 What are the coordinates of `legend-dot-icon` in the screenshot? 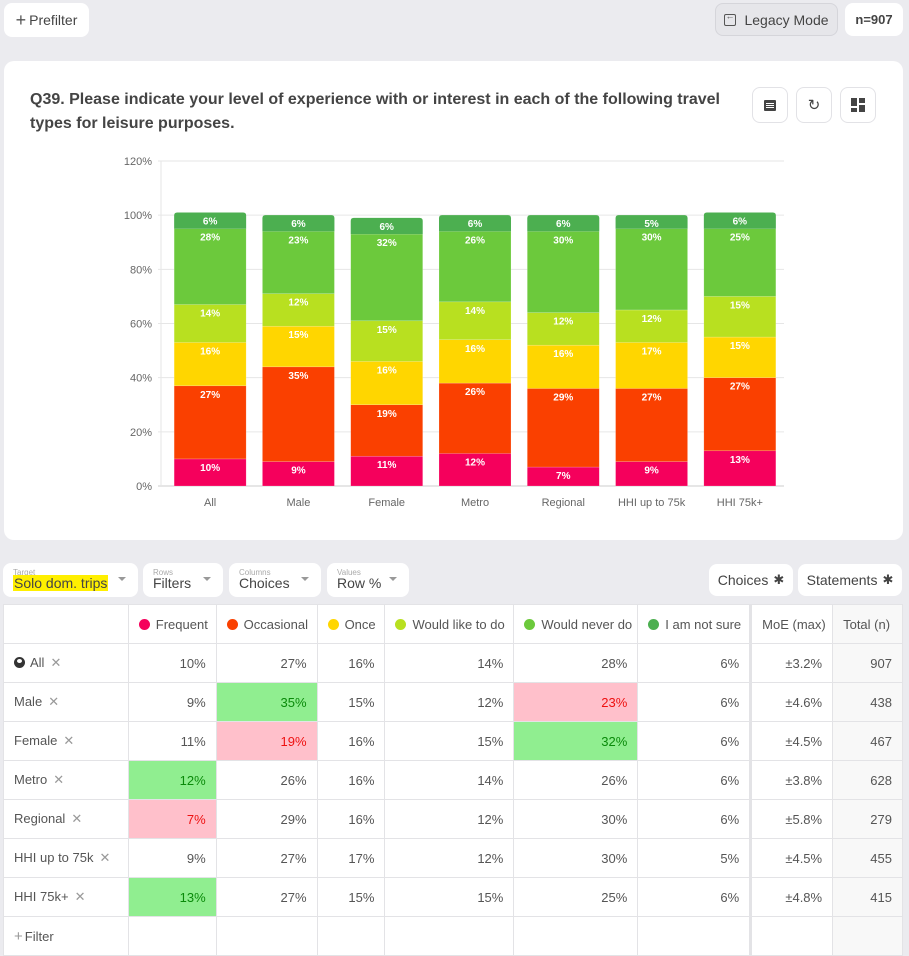 It's located at (144, 624).